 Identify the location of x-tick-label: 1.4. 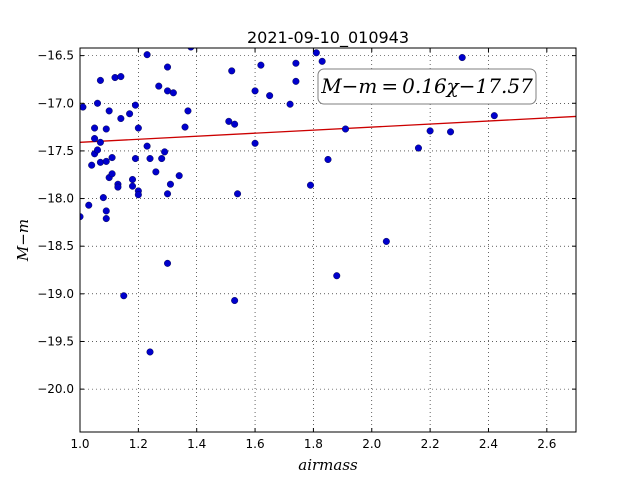
(196, 444).